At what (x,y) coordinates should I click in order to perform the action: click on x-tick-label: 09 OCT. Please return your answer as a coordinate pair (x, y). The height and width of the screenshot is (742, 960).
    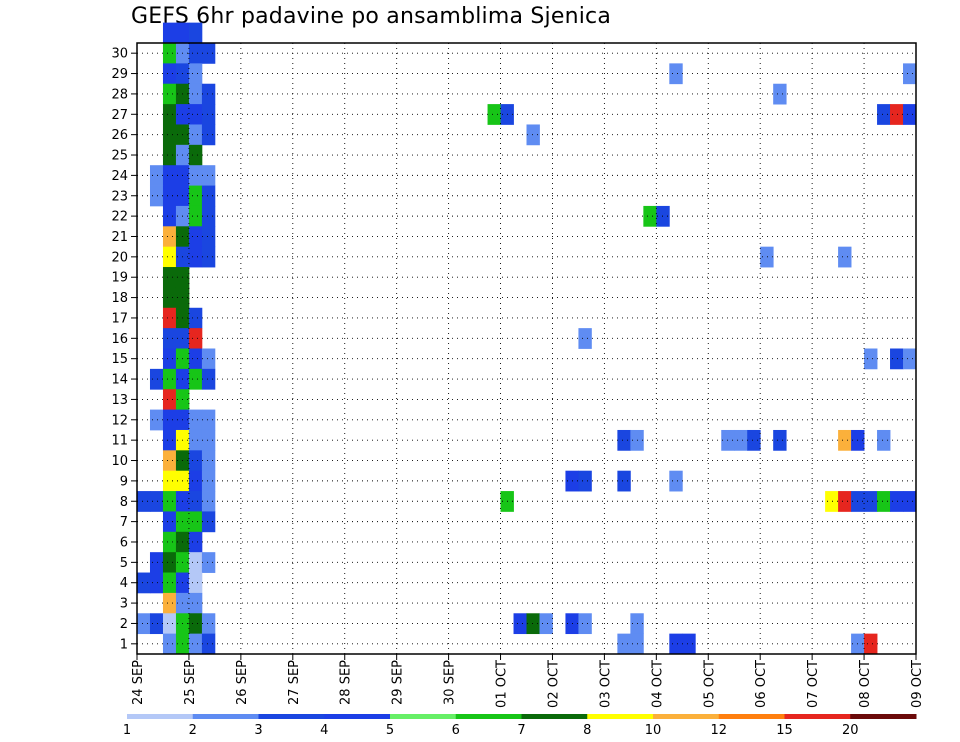
    Looking at the image, I should click on (917, 684).